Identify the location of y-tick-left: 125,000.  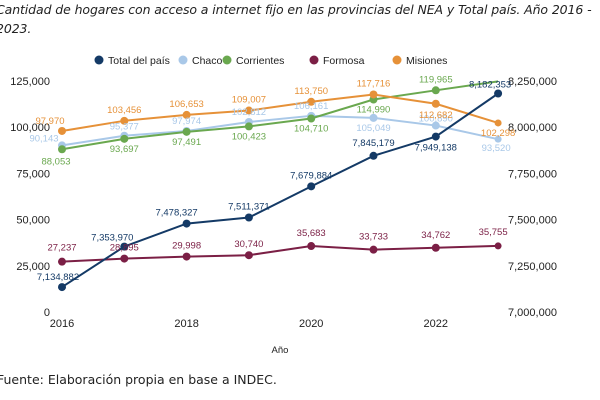
(30, 82).